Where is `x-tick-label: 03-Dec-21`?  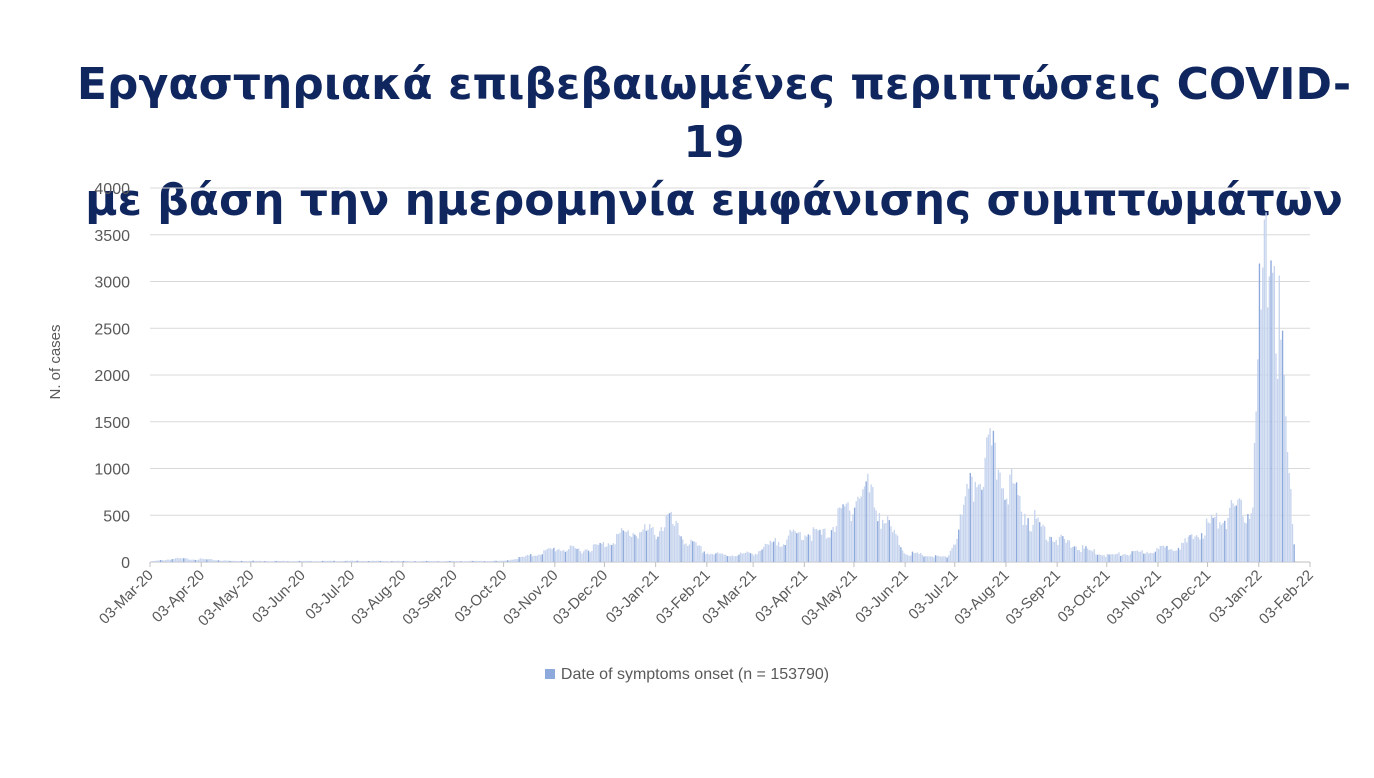 x-tick-label: 03-Dec-21 is located at coordinates (1184, 598).